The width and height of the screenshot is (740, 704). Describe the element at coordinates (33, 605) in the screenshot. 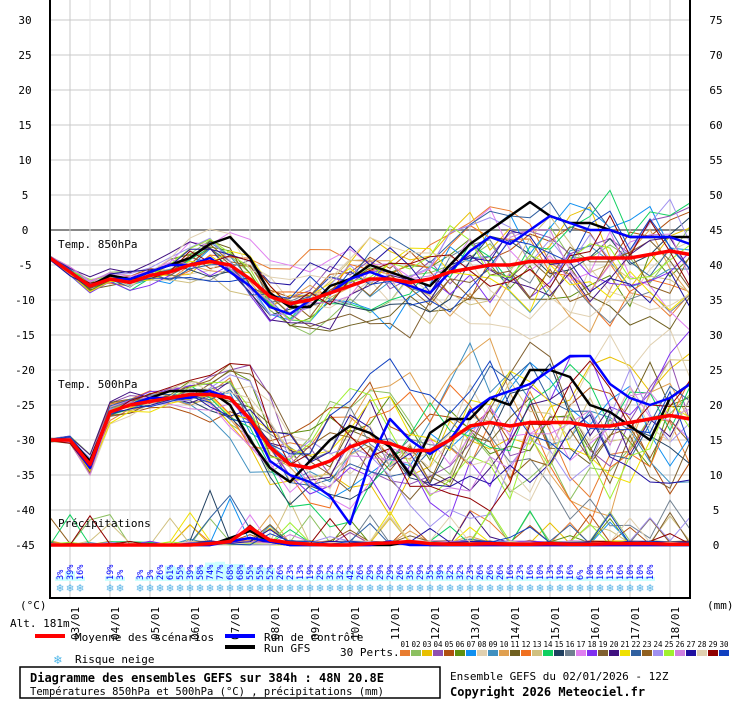

I see `ylabel-left: (°C)` at that location.